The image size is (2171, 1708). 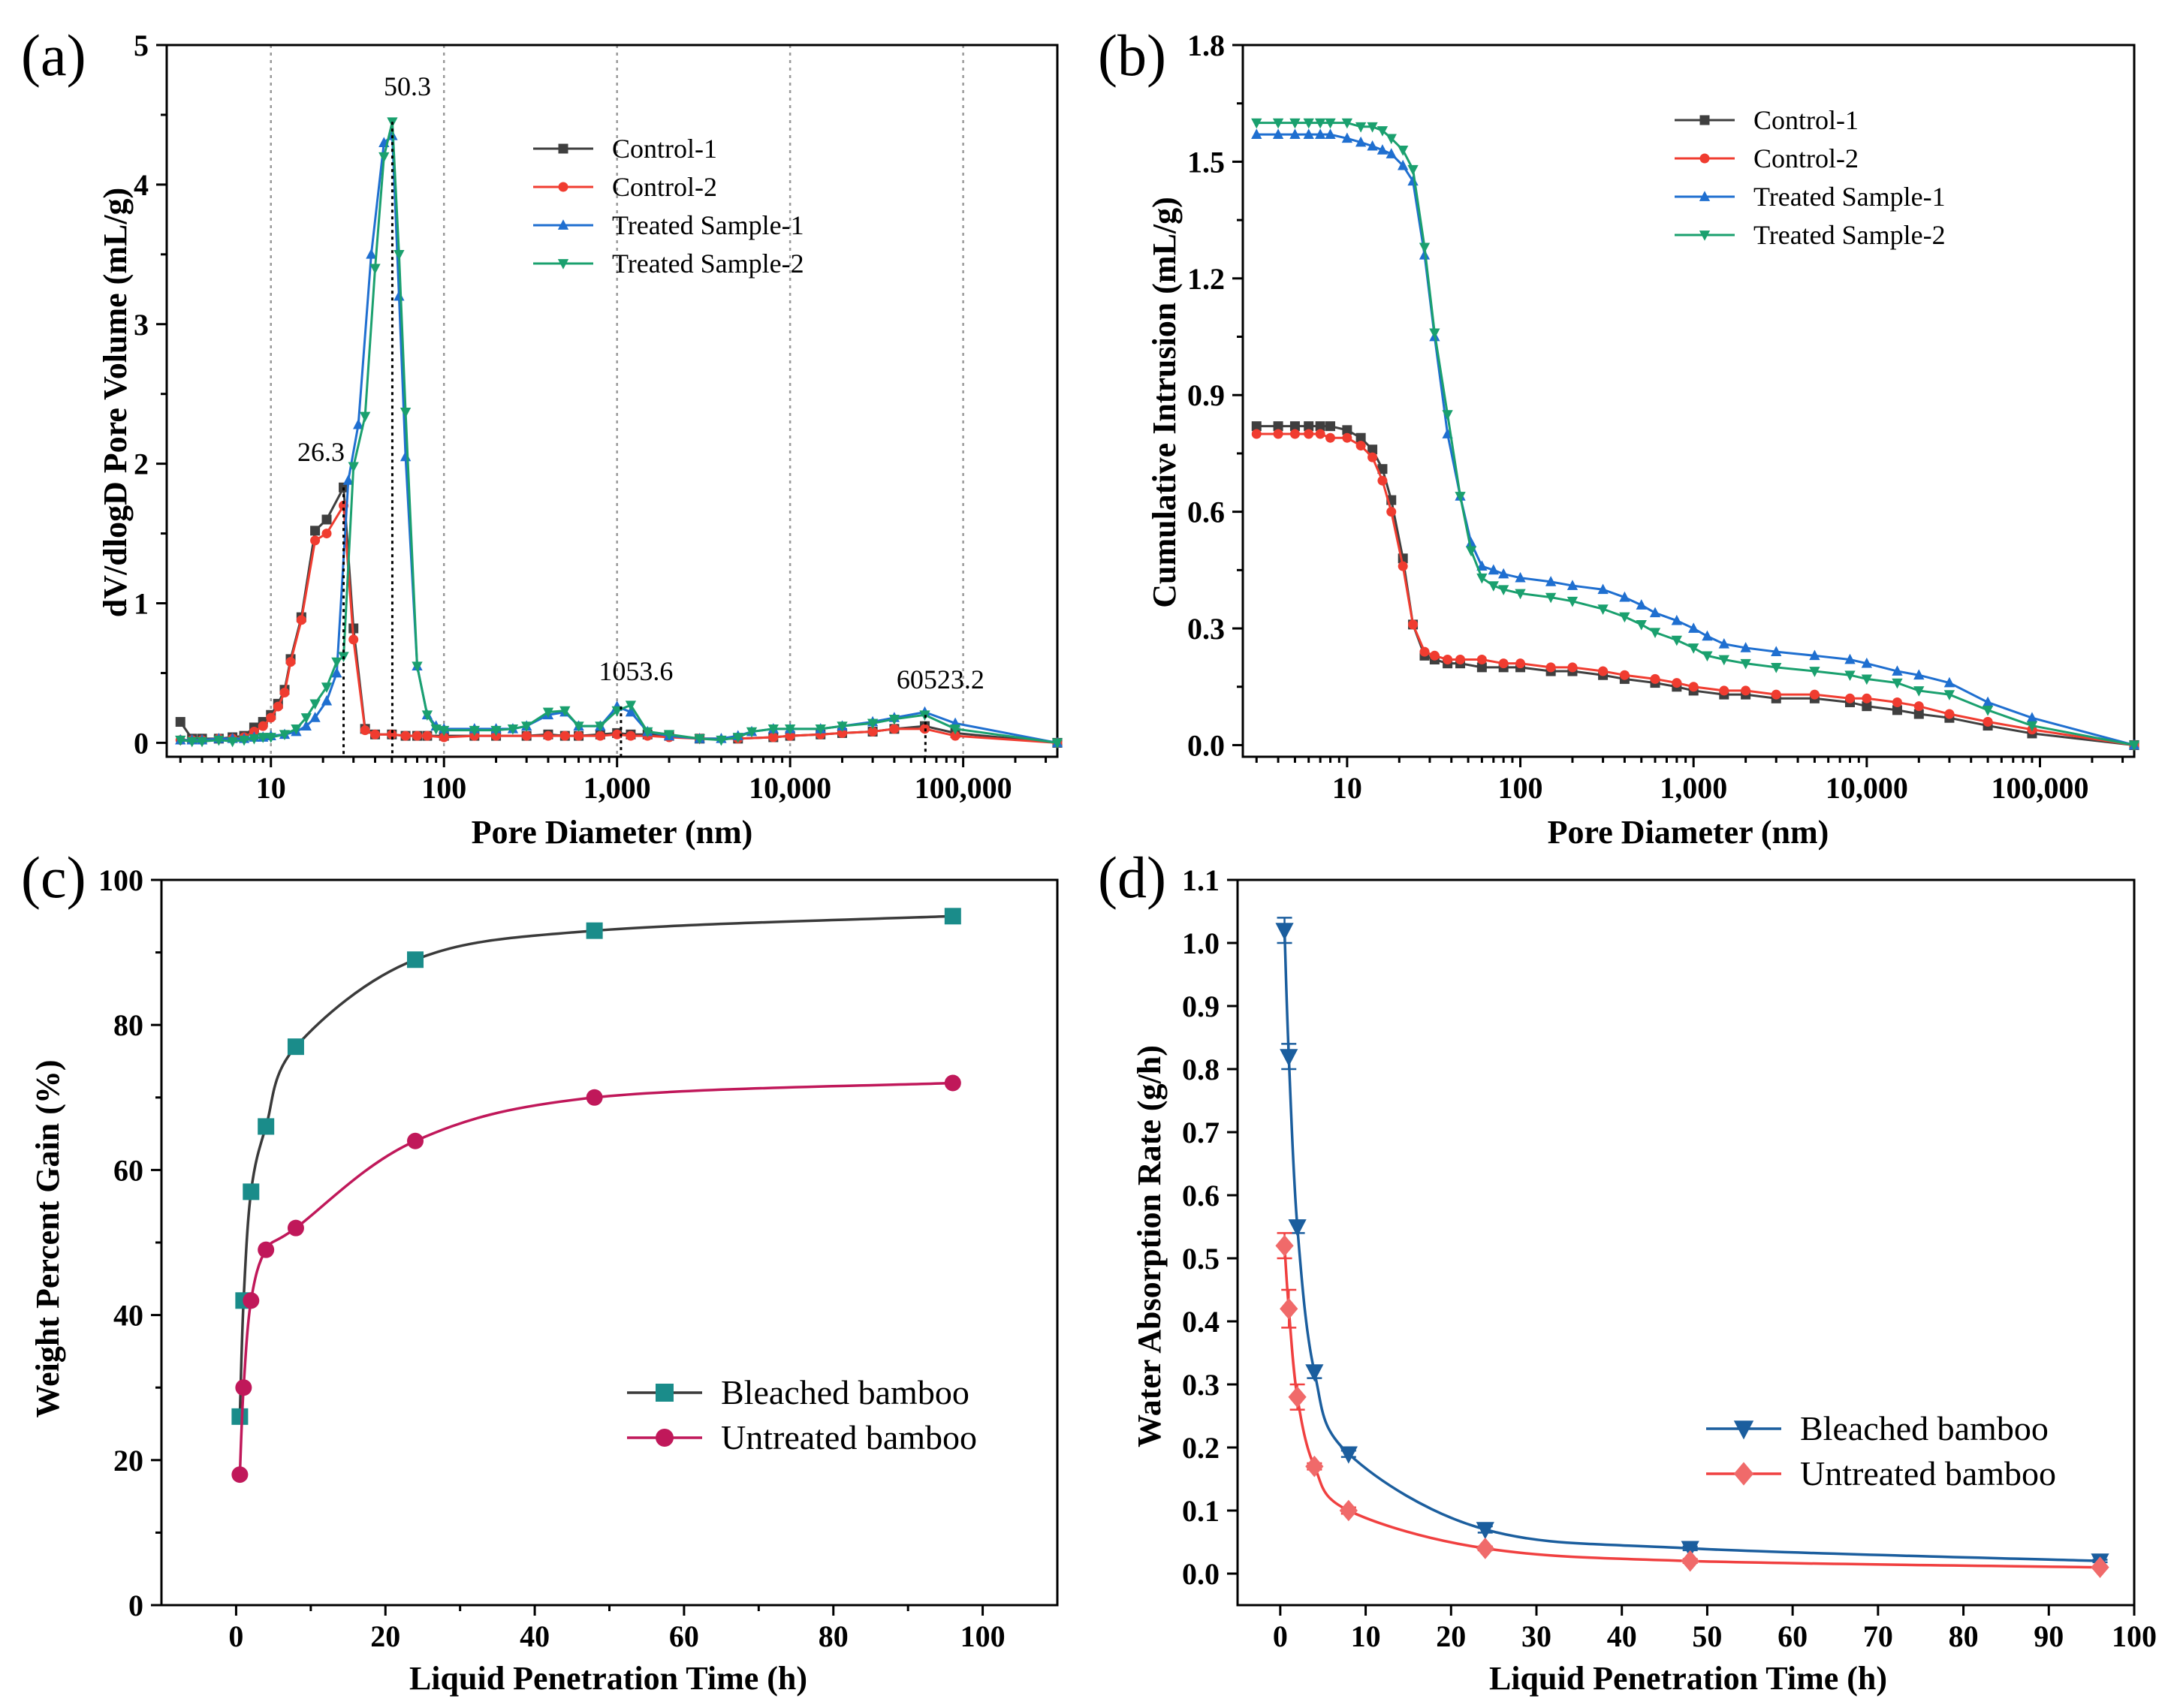 I want to click on panel-d-y-tick-label-3: 0.3, so click(x=1201, y=1385).